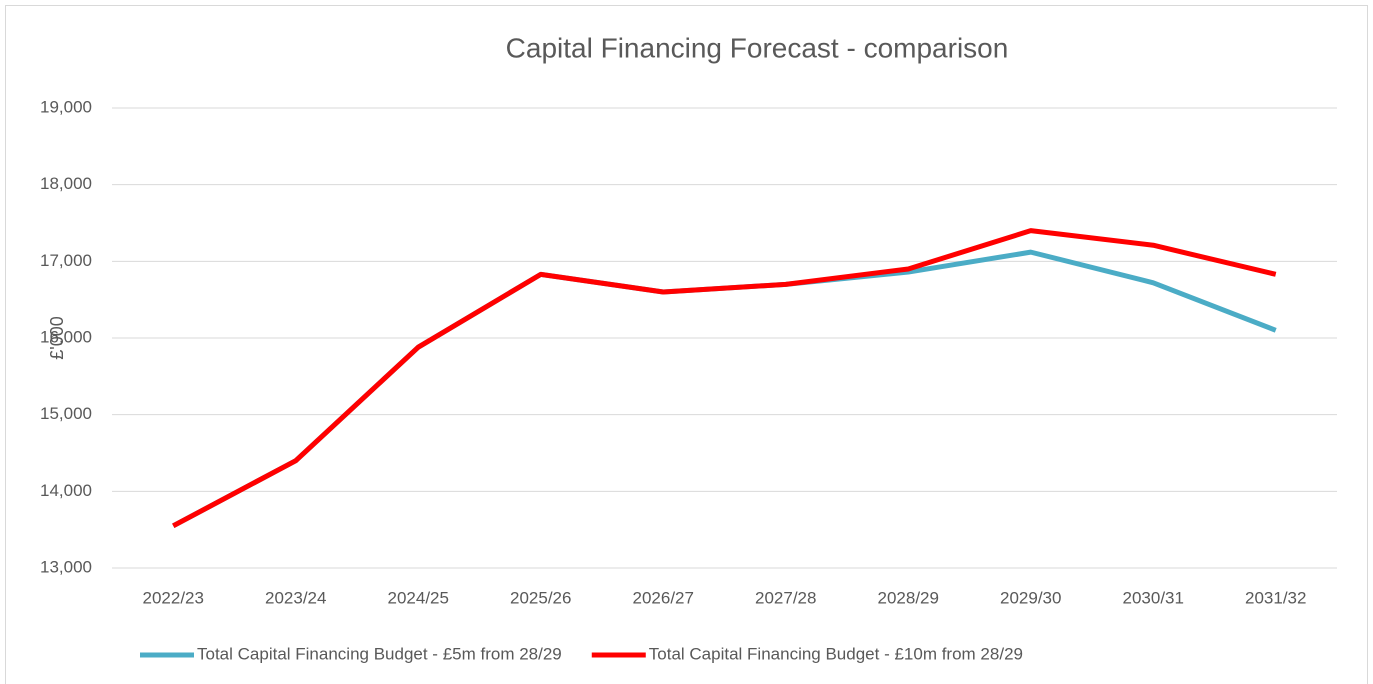 This screenshot has width=1373, height=684. Describe the element at coordinates (540, 597) in the screenshot. I see `x-tick-label: 2025/26` at that location.